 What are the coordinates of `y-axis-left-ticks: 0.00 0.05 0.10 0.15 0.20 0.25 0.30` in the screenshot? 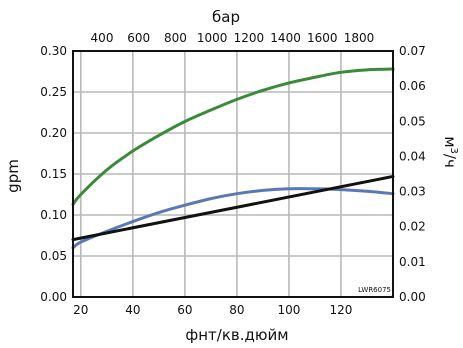 It's located at (53, 174).